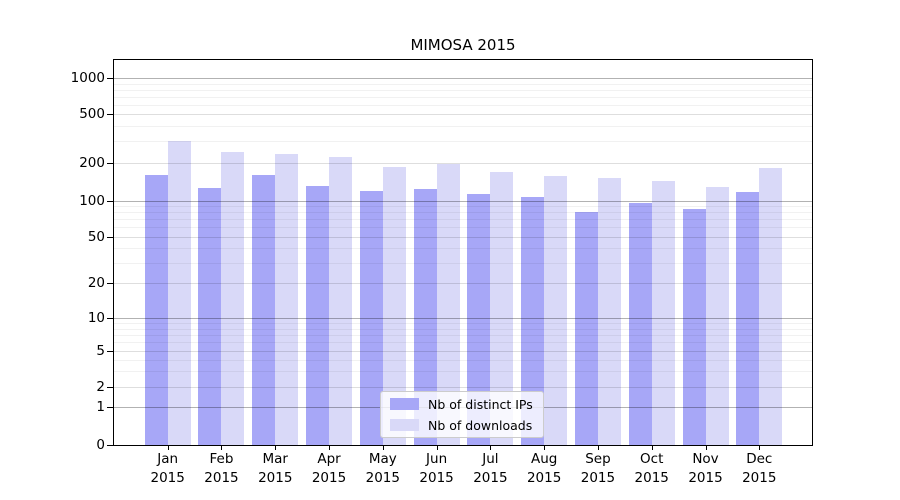  What do you see at coordinates (480, 404) in the screenshot?
I see `legend-label-distinct-ips: Nb of distinct IPs` at bounding box center [480, 404].